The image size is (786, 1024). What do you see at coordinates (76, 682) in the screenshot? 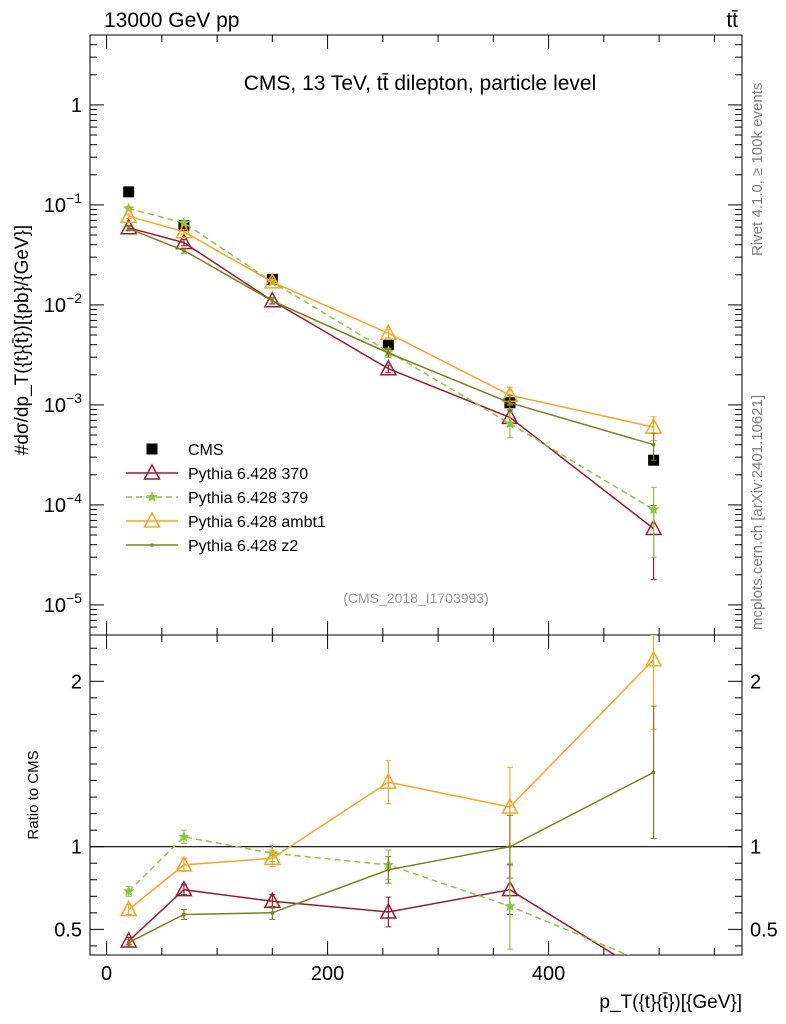
I see `ratio-y-tick-label: 2` at bounding box center [76, 682].